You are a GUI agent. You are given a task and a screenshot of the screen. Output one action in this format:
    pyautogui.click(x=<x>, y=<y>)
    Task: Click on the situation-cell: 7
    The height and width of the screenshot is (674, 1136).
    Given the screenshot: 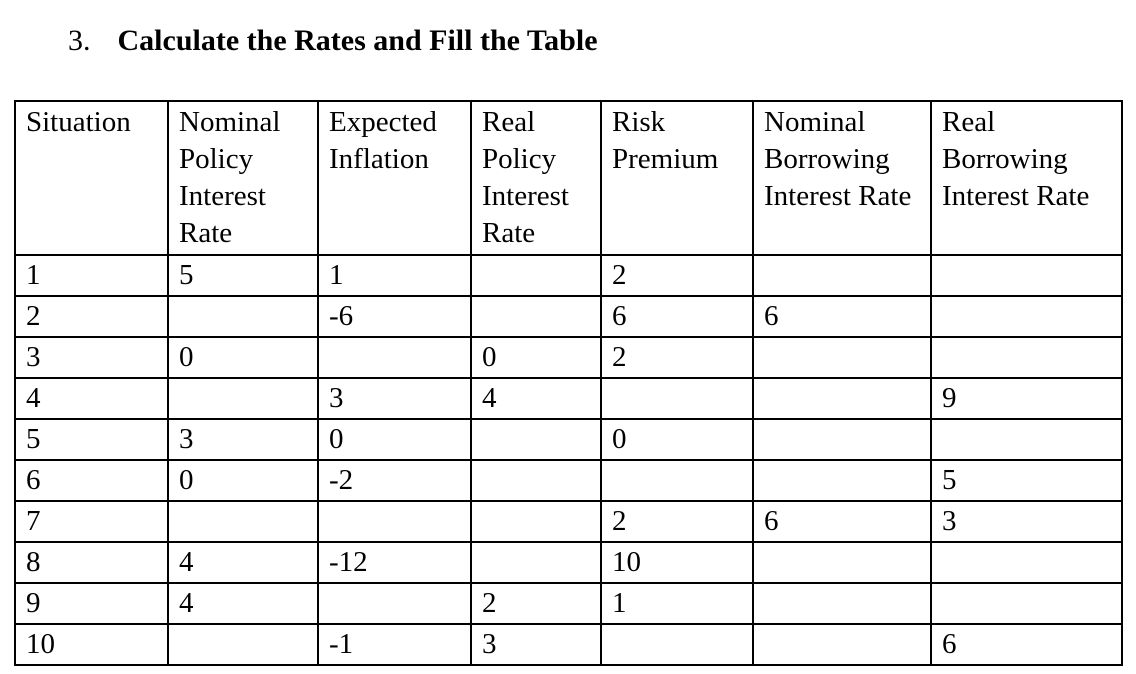 What is the action you would take?
    pyautogui.click(x=91, y=521)
    